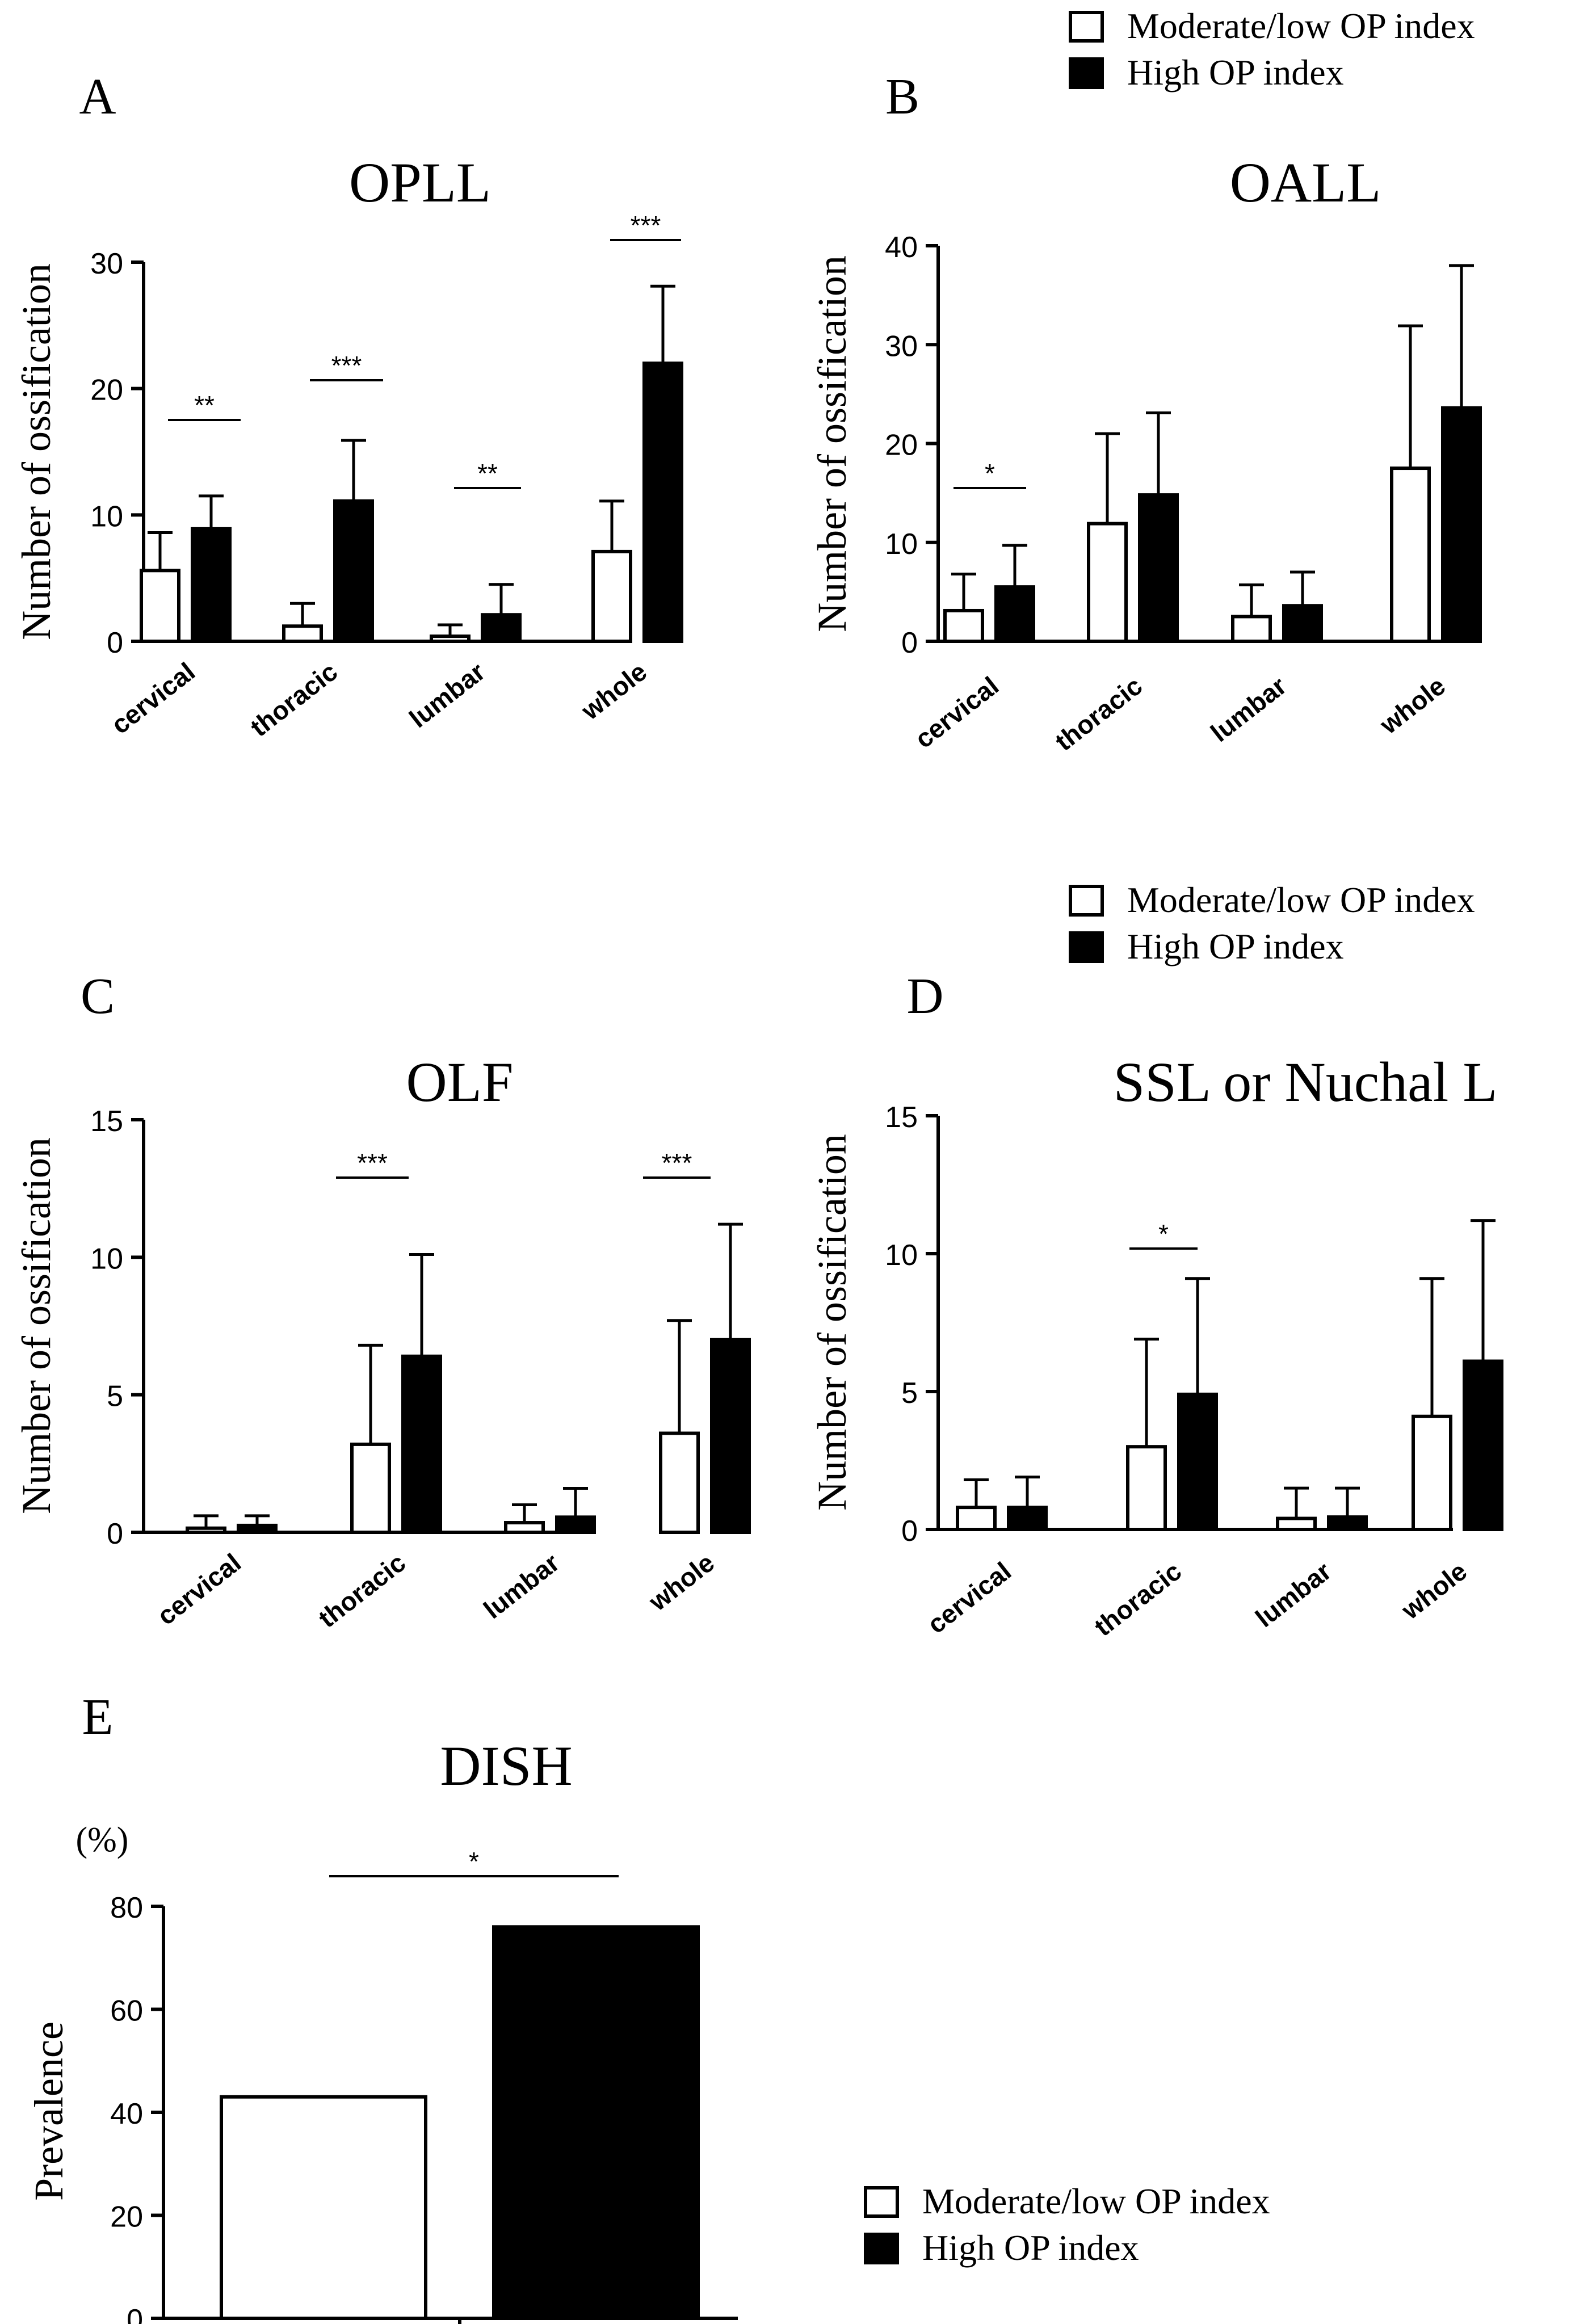 This screenshot has height=2324, width=1571. Describe the element at coordinates (102, 1840) in the screenshot. I see `unit-label: (%)` at that location.